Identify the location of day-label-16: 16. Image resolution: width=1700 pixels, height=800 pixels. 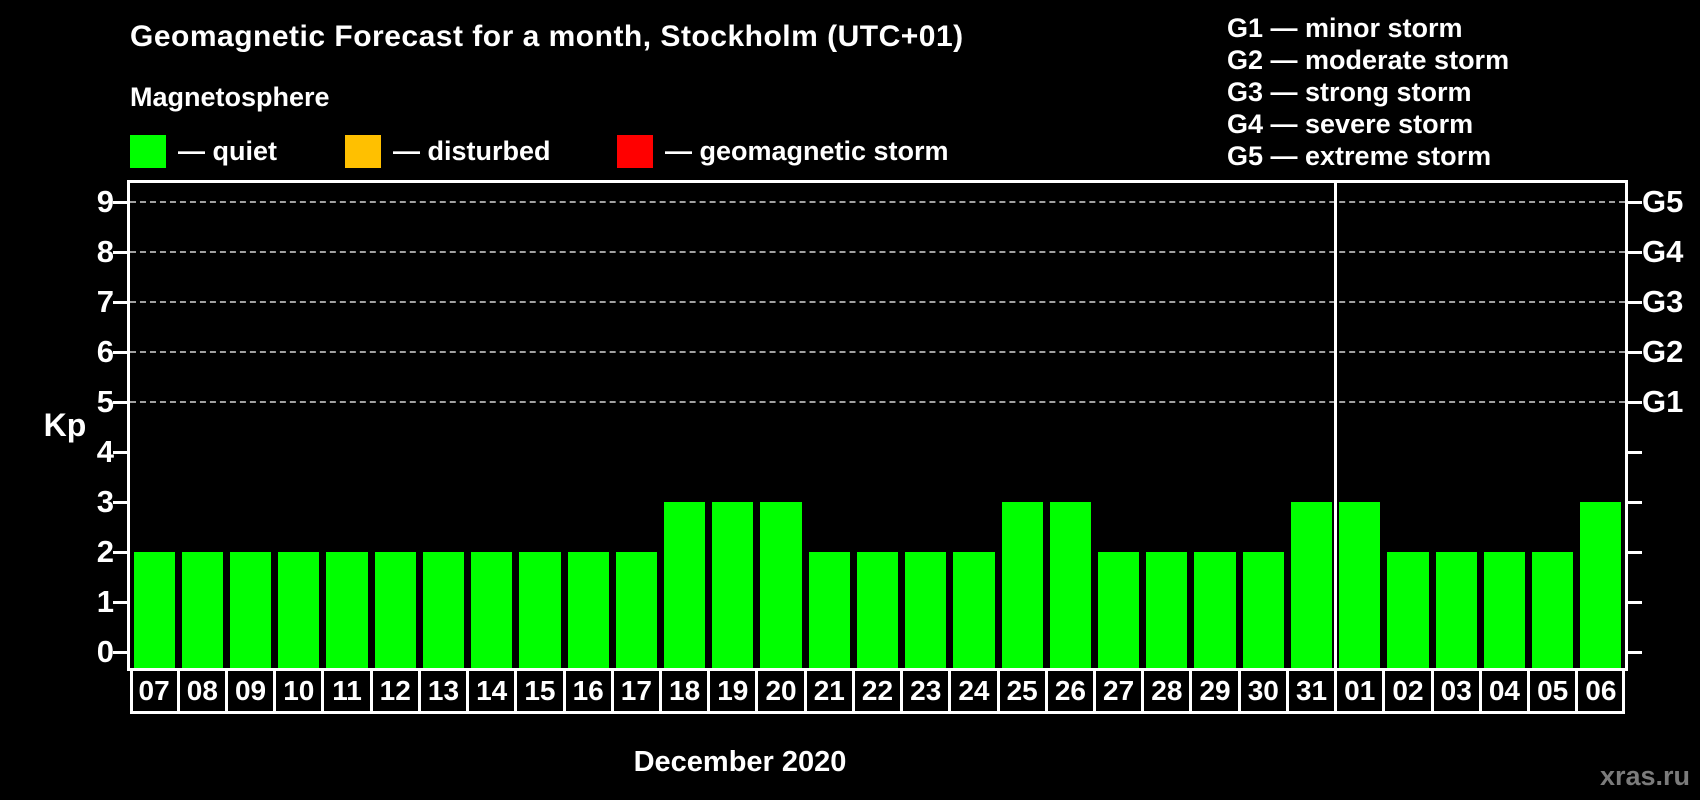
(588, 690).